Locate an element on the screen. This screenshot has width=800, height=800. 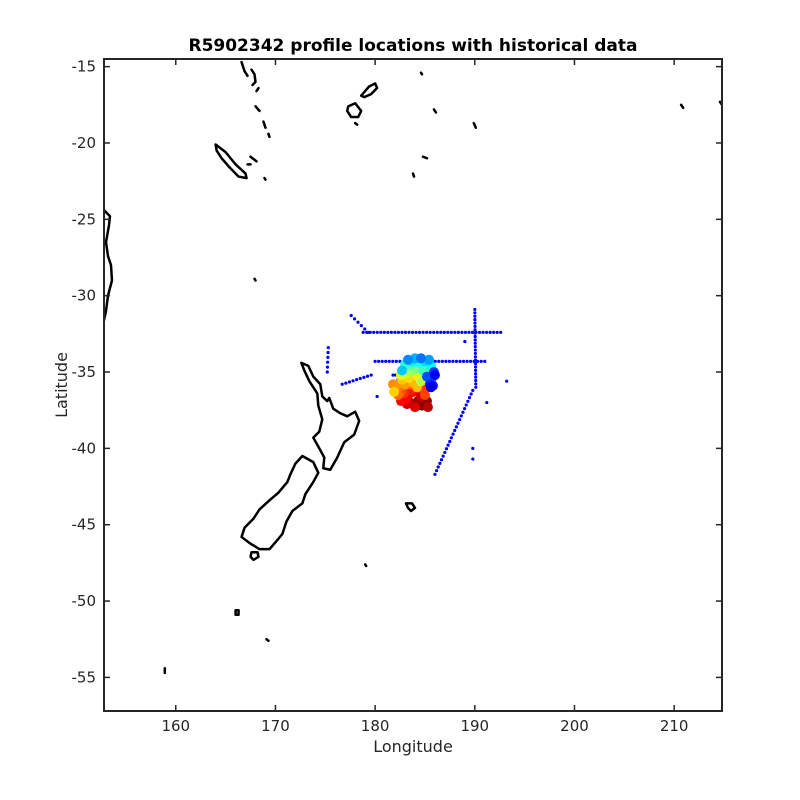
y-tick-label: -45 is located at coordinates (84, 525).